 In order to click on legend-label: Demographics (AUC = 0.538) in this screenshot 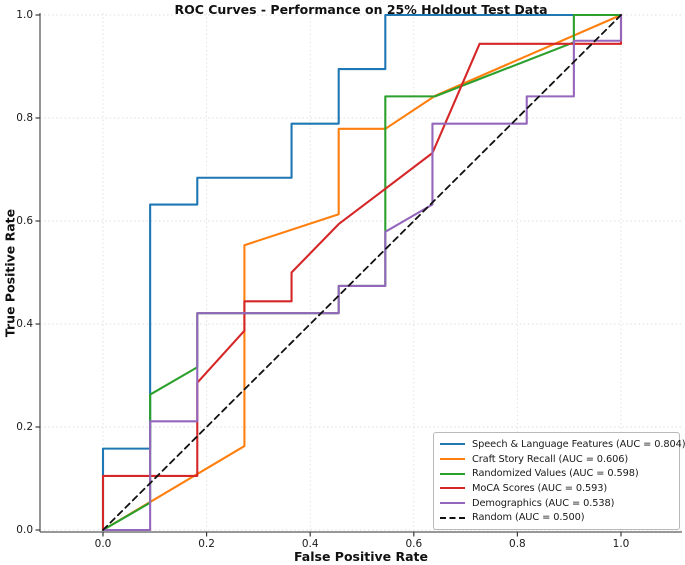, I will do `click(543, 503)`.